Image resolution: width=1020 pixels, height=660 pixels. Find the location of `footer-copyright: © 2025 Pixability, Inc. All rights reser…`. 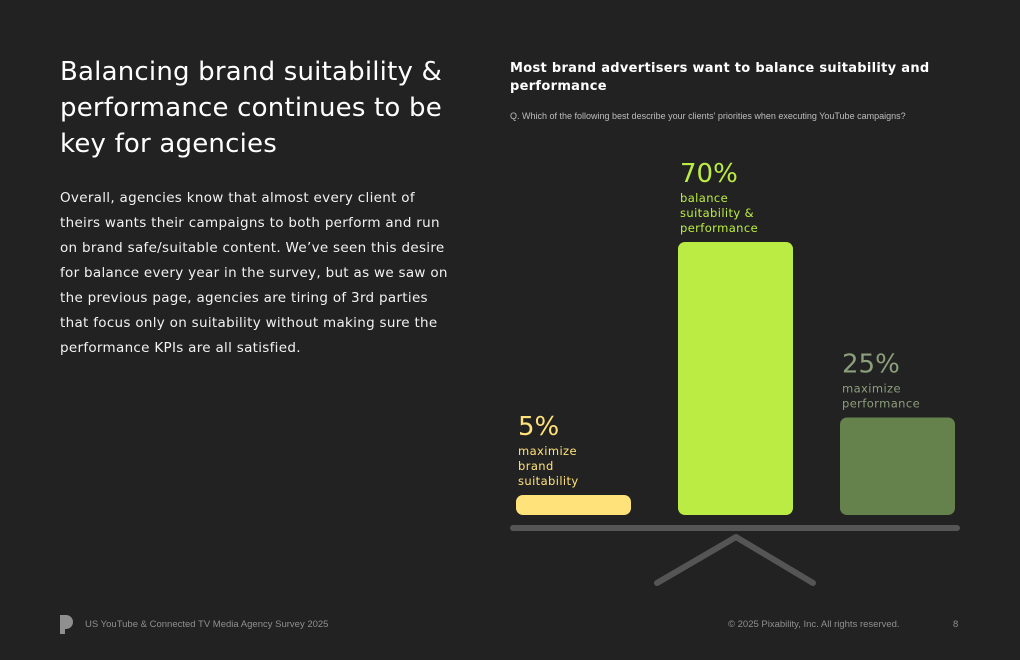

footer-copyright: © 2025 Pixability, Inc. All rights reser… is located at coordinates (814, 624).